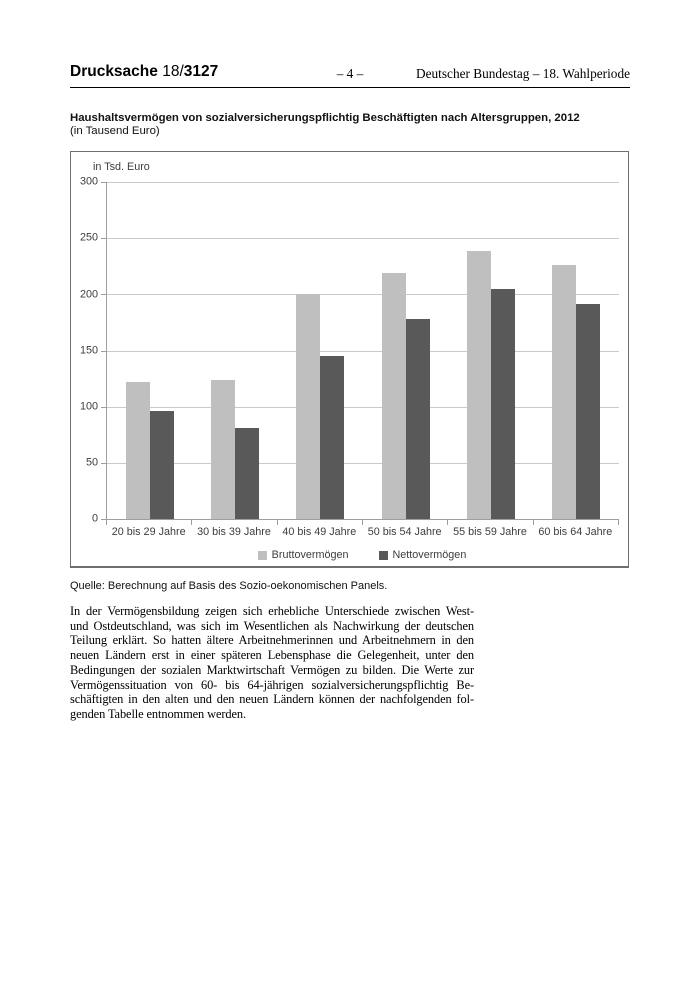  What do you see at coordinates (121, 167) in the screenshot?
I see `y-axis-unit-label: in Tsd. Euro` at bounding box center [121, 167].